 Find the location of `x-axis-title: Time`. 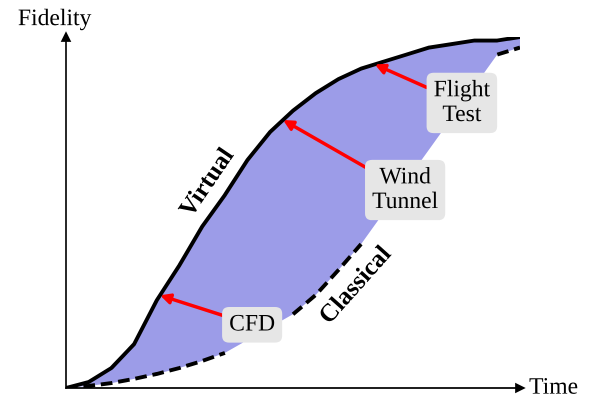

x-axis-title: Time is located at coordinates (554, 386).